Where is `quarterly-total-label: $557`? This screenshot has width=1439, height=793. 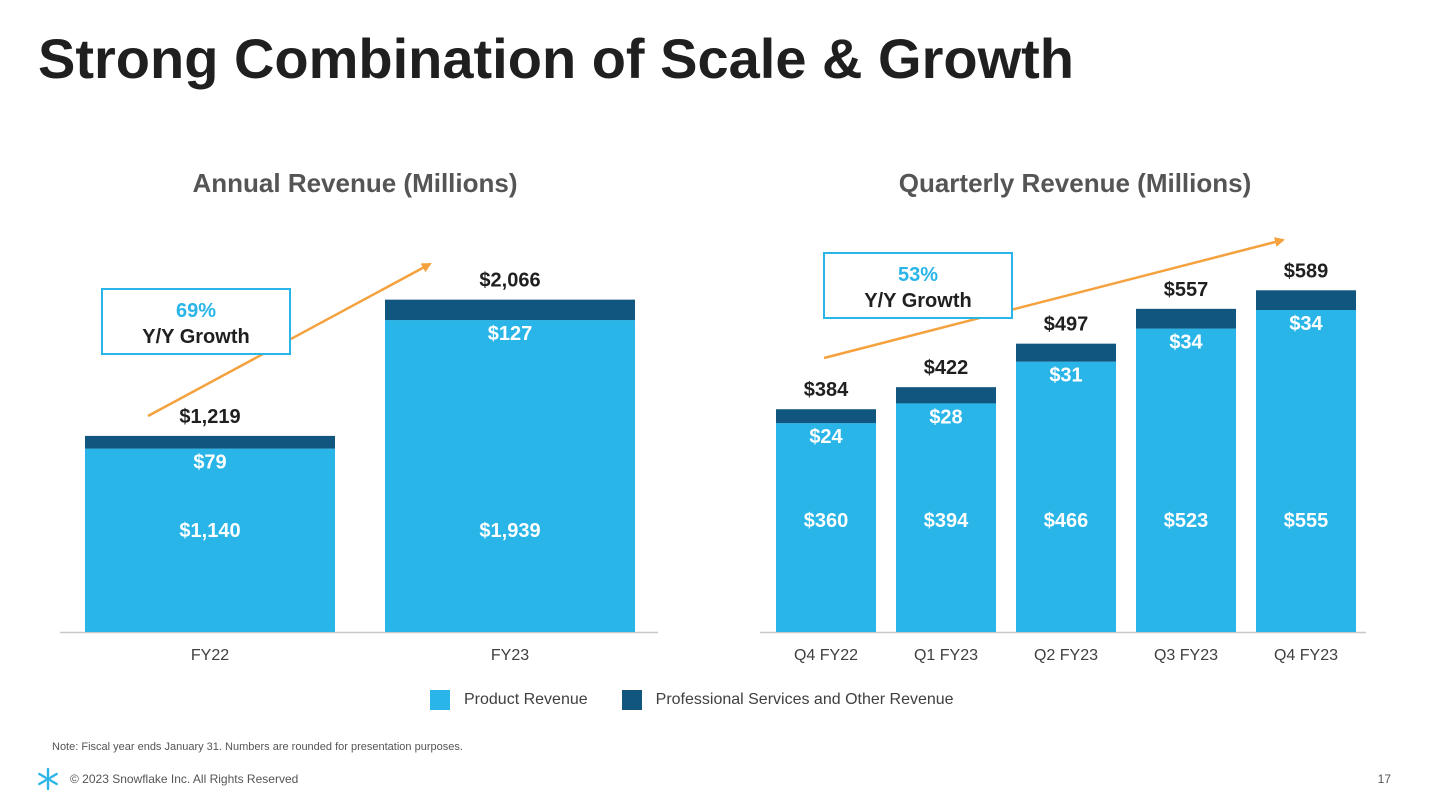 quarterly-total-label: $557 is located at coordinates (1186, 290).